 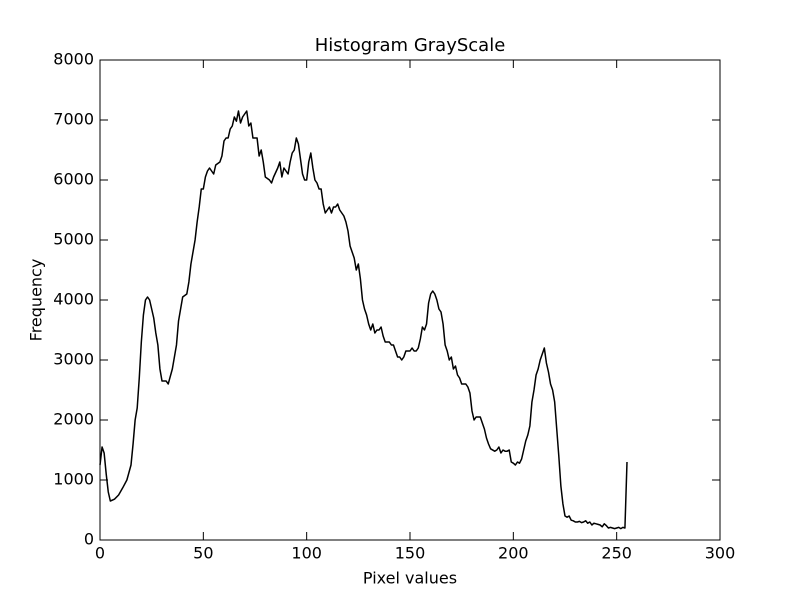 What do you see at coordinates (306, 553) in the screenshot?
I see `x-tick-label: 100` at bounding box center [306, 553].